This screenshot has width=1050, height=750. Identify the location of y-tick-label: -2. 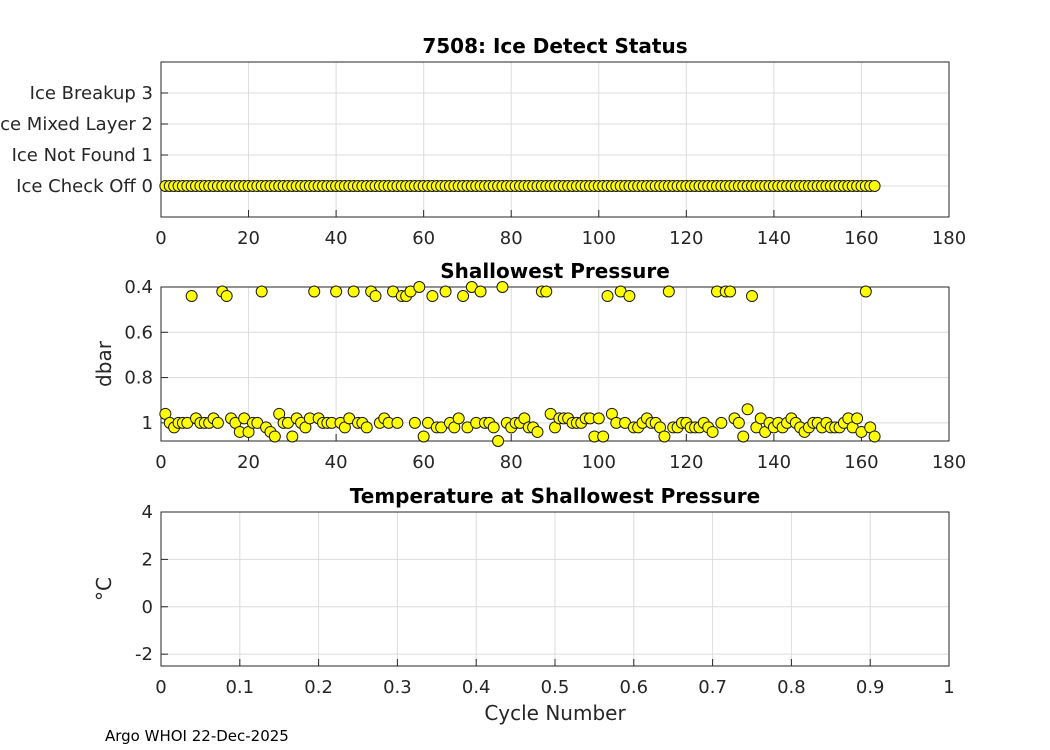
(144, 654).